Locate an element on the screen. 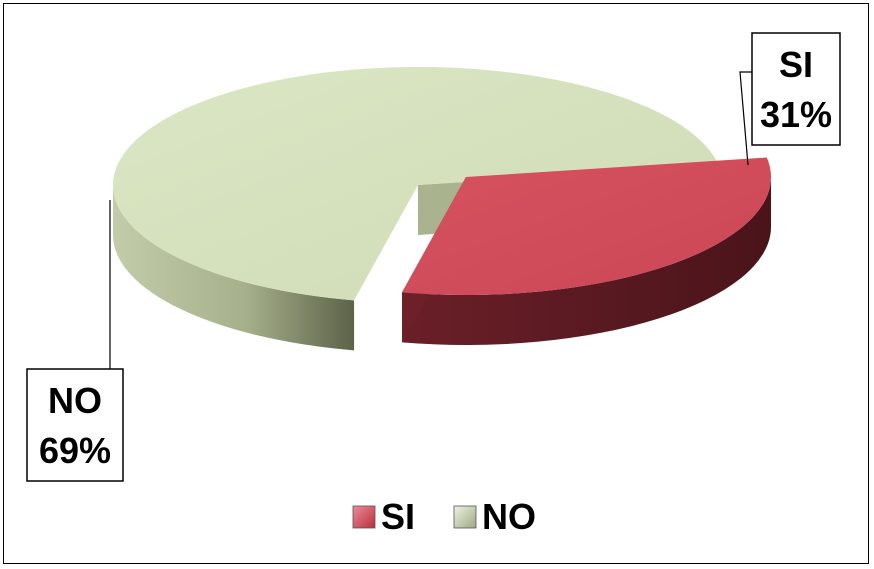  data-label-si-category: SI is located at coordinates (796, 64).